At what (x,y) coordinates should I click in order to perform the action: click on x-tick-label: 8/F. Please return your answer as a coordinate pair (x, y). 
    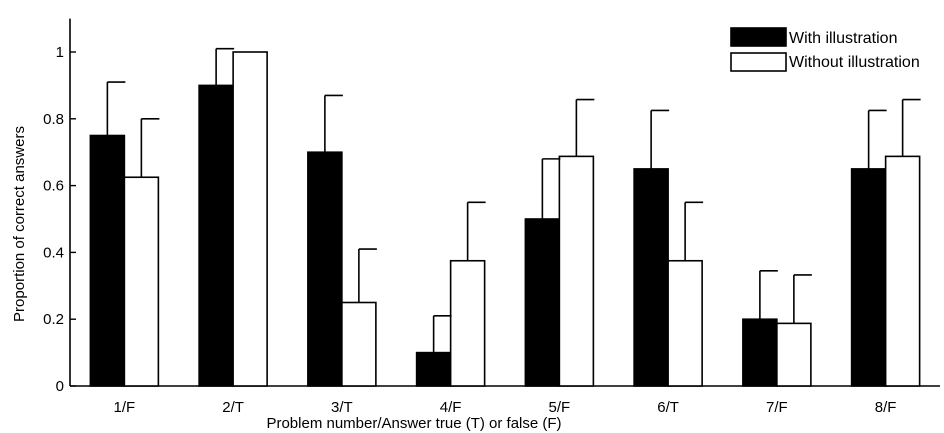
    Looking at the image, I should click on (886, 407).